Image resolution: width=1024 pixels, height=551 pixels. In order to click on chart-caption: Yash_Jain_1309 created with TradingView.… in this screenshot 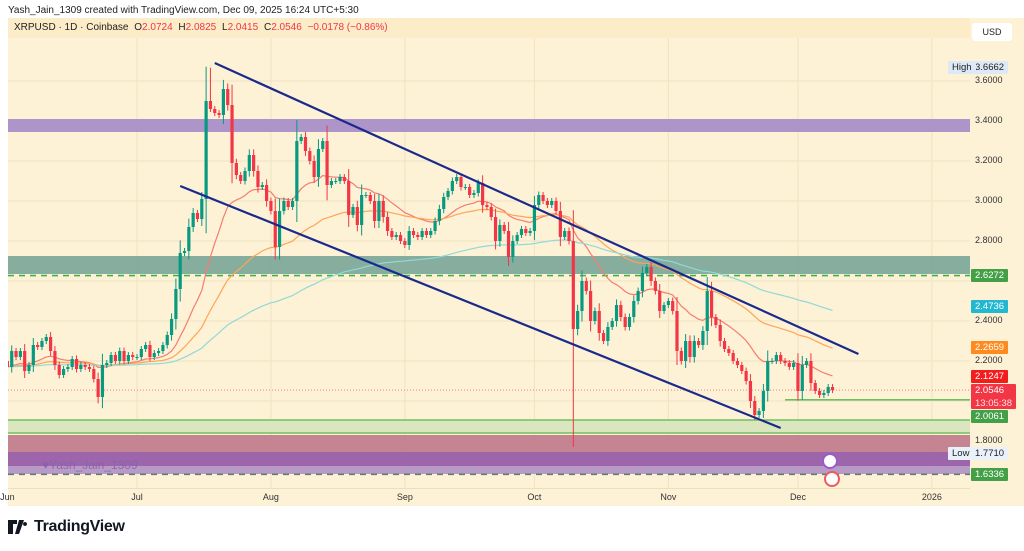, I will do `click(183, 10)`.